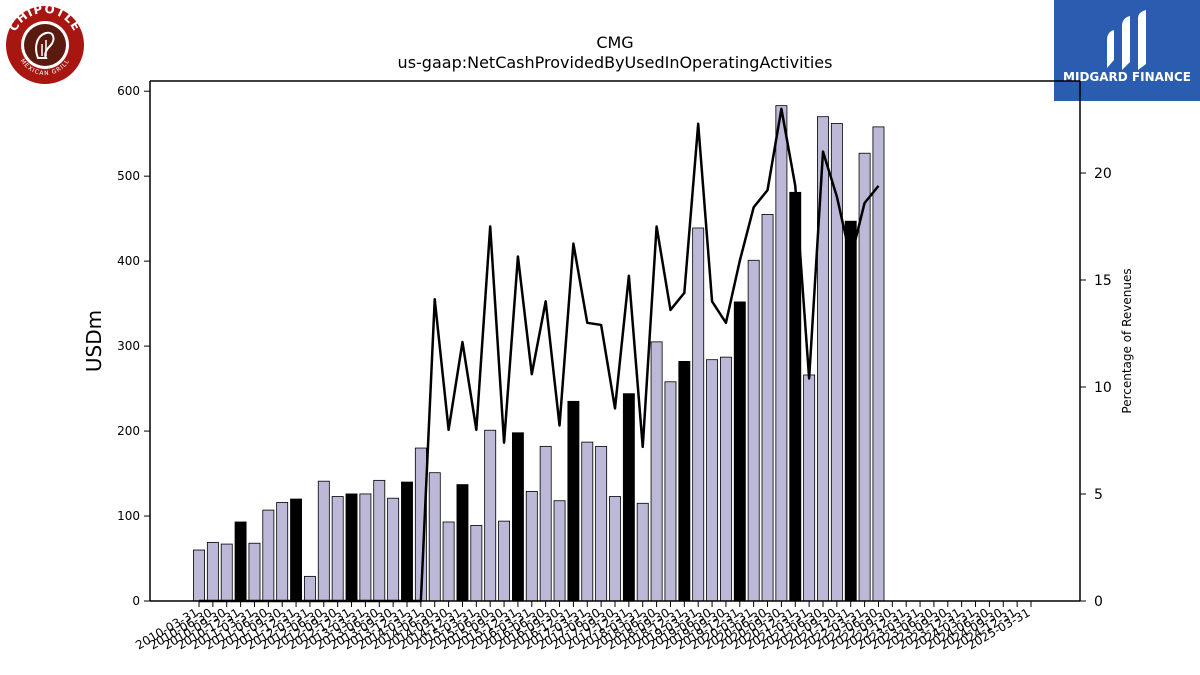  Describe the element at coordinates (1103, 174) in the screenshot. I see `y2-tick-label: 20` at that location.